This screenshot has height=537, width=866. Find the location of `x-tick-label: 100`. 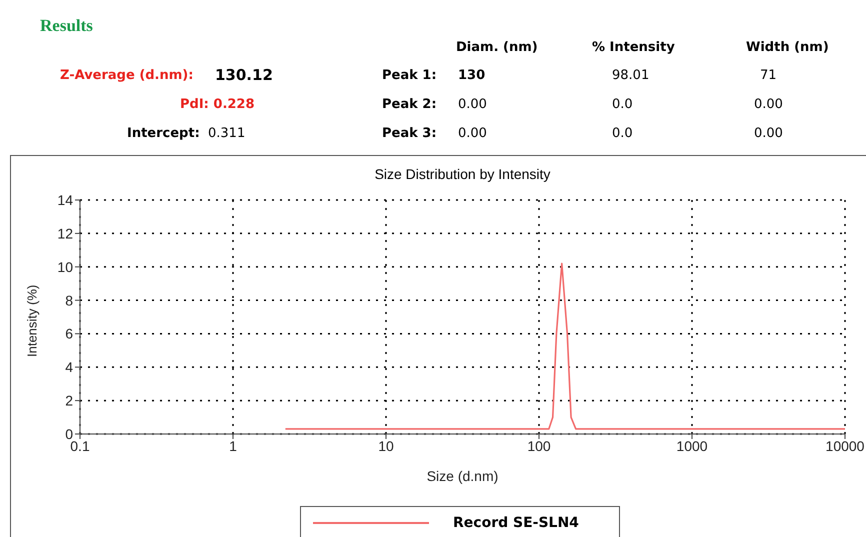

x-tick-label: 100 is located at coordinates (539, 446).